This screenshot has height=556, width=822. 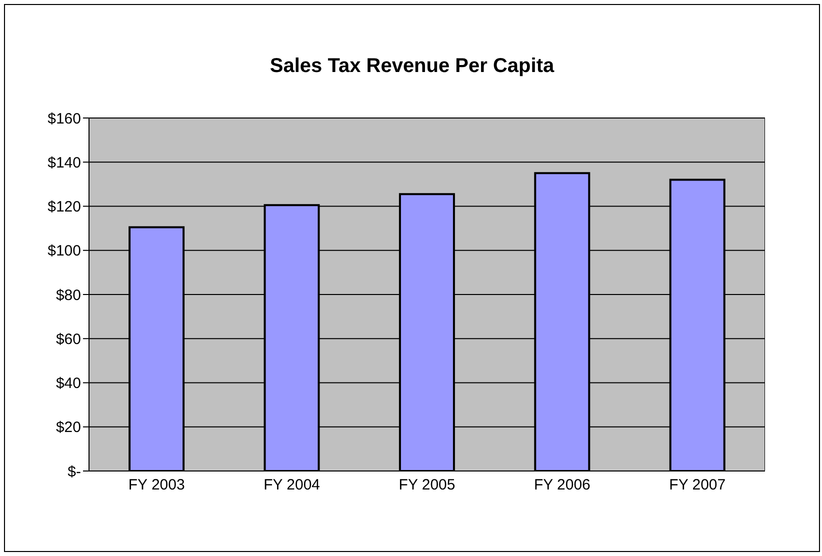 I want to click on x-tick-label: FY 2004, so click(x=292, y=485).